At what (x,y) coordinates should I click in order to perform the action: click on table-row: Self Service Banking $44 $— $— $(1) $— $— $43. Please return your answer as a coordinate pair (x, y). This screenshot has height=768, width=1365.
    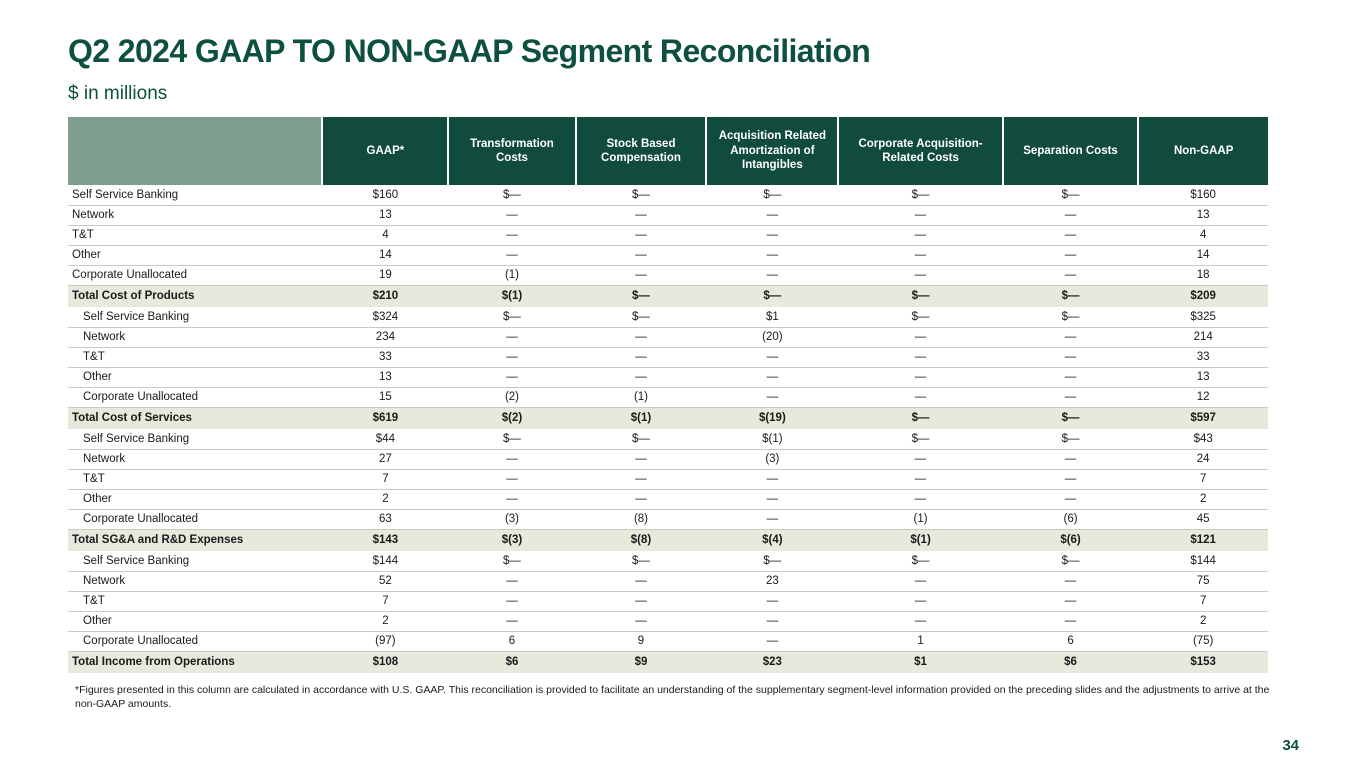
    Looking at the image, I should click on (668, 439).